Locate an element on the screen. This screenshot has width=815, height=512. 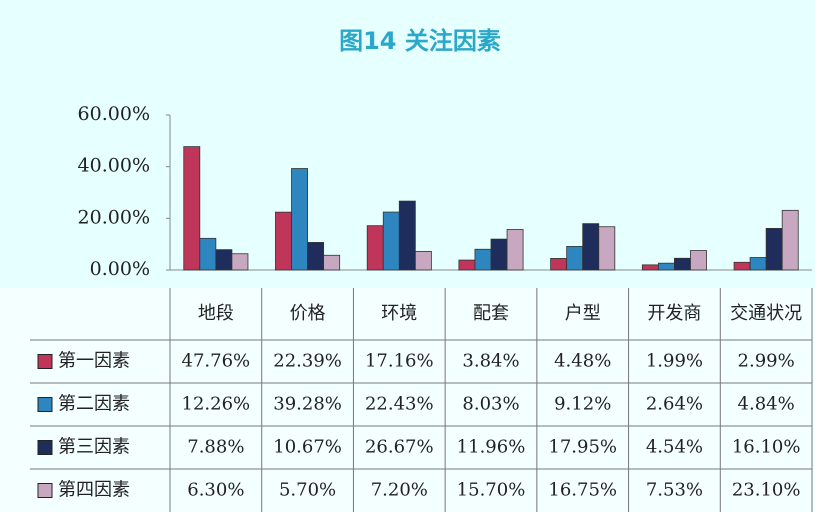
table-value: 7.20% is located at coordinates (399, 490).